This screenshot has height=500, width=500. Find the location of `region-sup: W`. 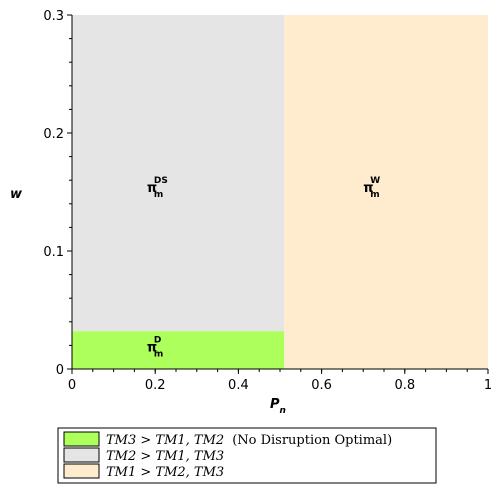

region-sup: W is located at coordinates (375, 181).